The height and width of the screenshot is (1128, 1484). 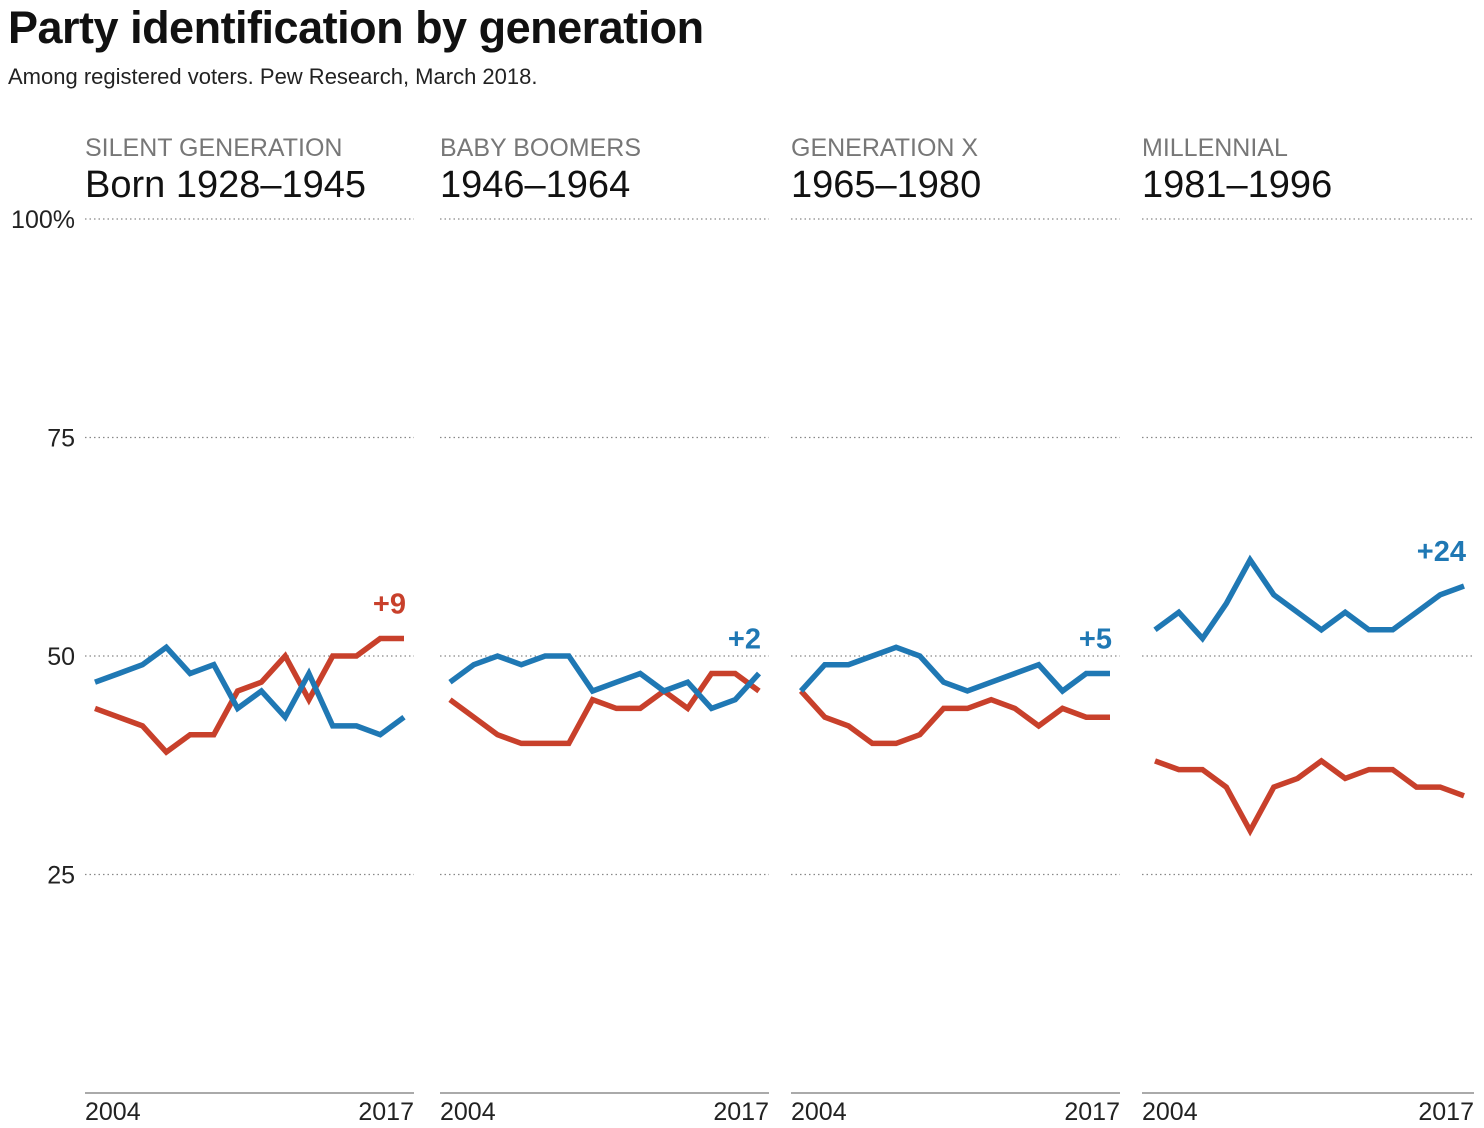 What do you see at coordinates (356, 27) in the screenshot?
I see `chart-title: Party identification by generation` at bounding box center [356, 27].